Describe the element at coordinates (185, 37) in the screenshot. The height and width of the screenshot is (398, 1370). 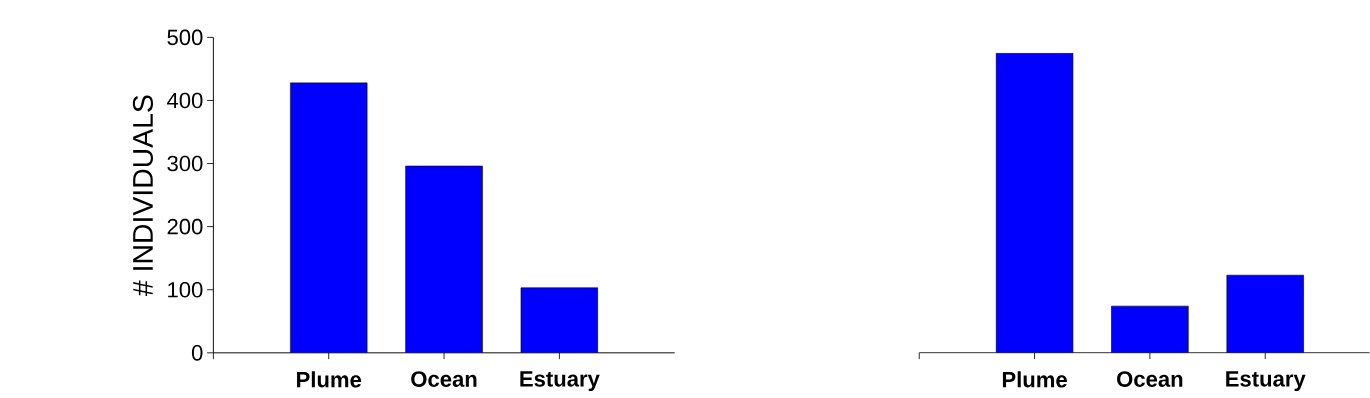
I see `y-tick-label: 500` at that location.